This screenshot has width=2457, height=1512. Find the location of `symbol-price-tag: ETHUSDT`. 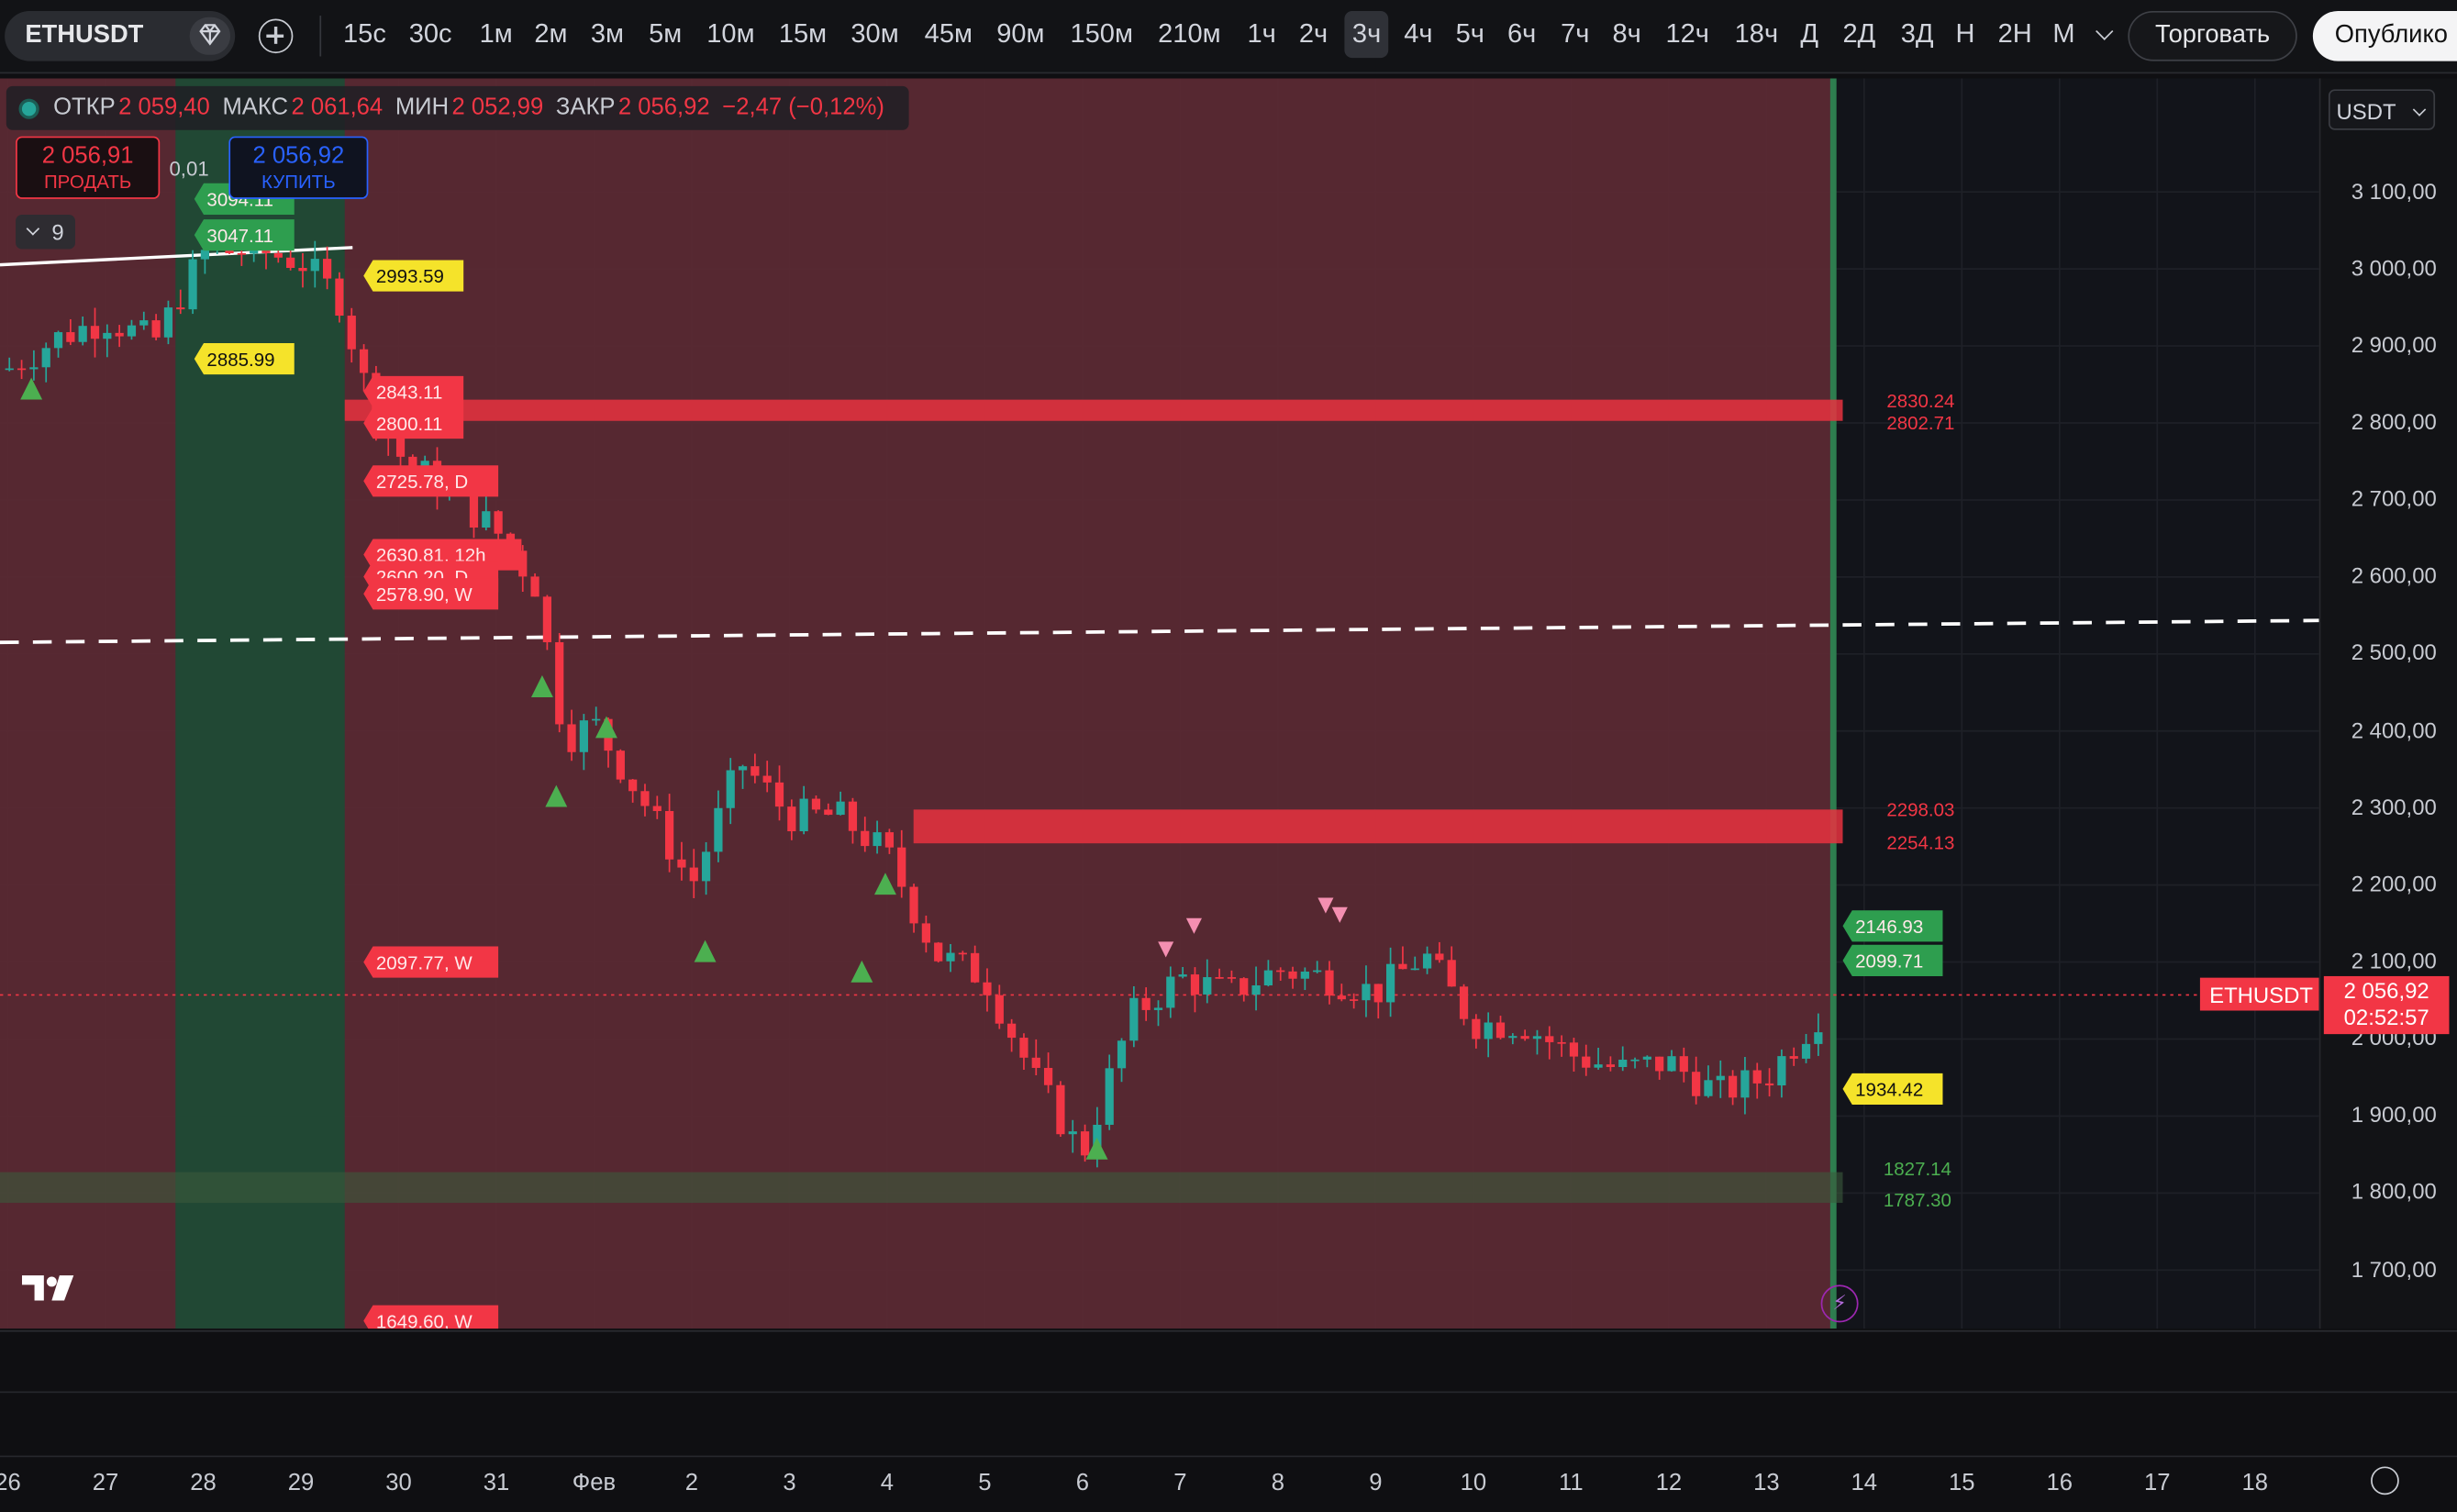

symbol-price-tag: ETHUSDT is located at coordinates (2261, 996).